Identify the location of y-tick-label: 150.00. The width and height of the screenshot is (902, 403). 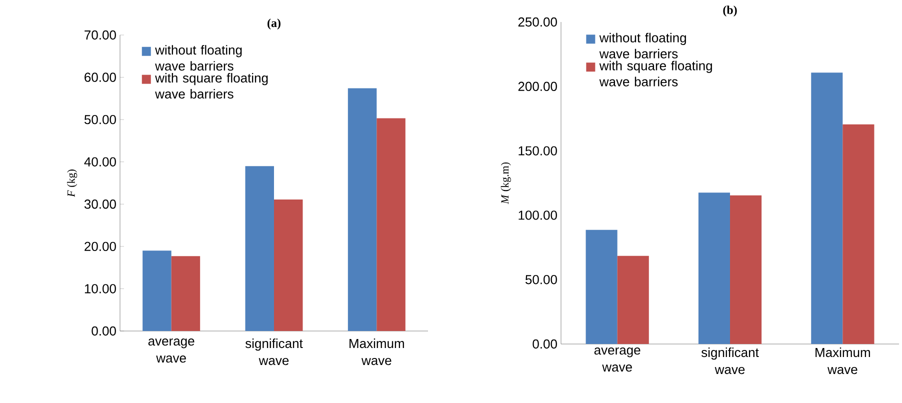
(537, 151).